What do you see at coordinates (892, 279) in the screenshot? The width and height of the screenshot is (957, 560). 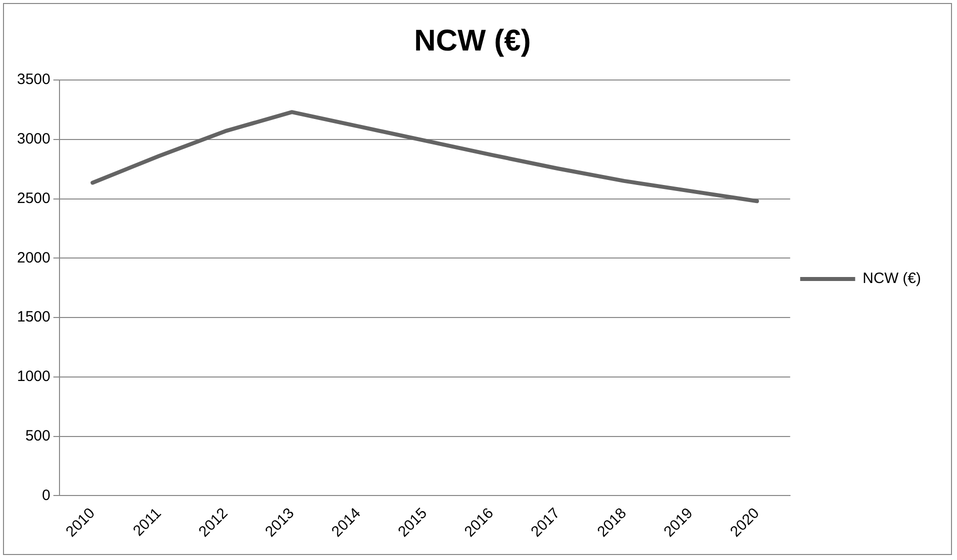 I see `legend-label: NCW (€)` at bounding box center [892, 279].